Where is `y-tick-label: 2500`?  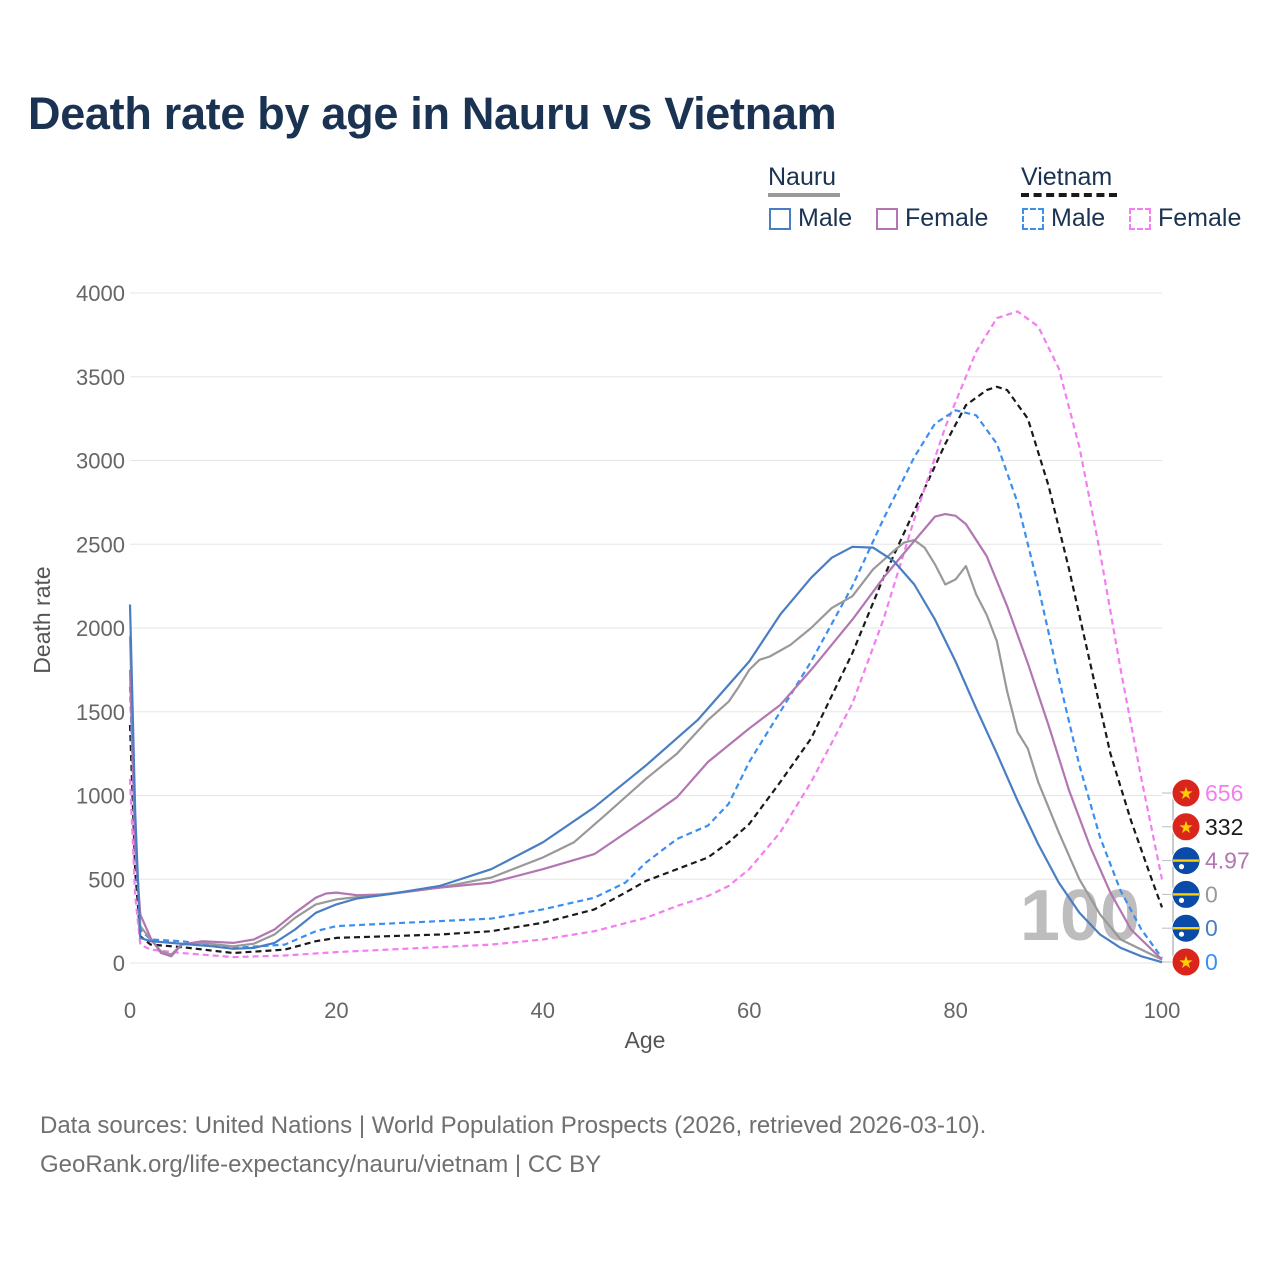 y-tick-label: 2500 is located at coordinates (100, 544).